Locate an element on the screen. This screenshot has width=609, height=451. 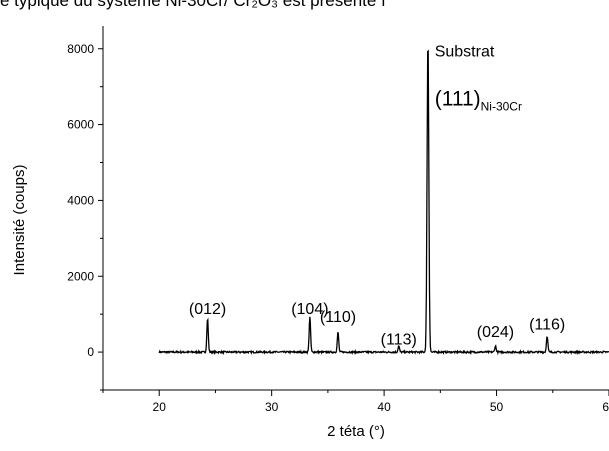
peak-label: (104) is located at coordinates (309, 309).